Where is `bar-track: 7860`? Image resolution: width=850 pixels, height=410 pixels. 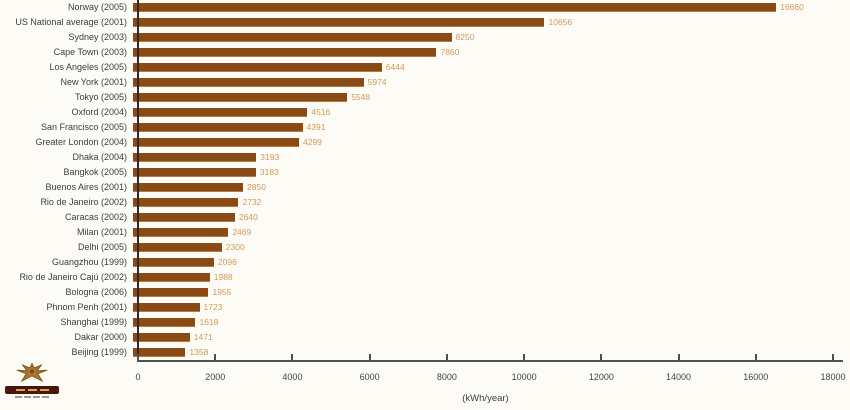 bar-track: 7860 is located at coordinates (480, 52).